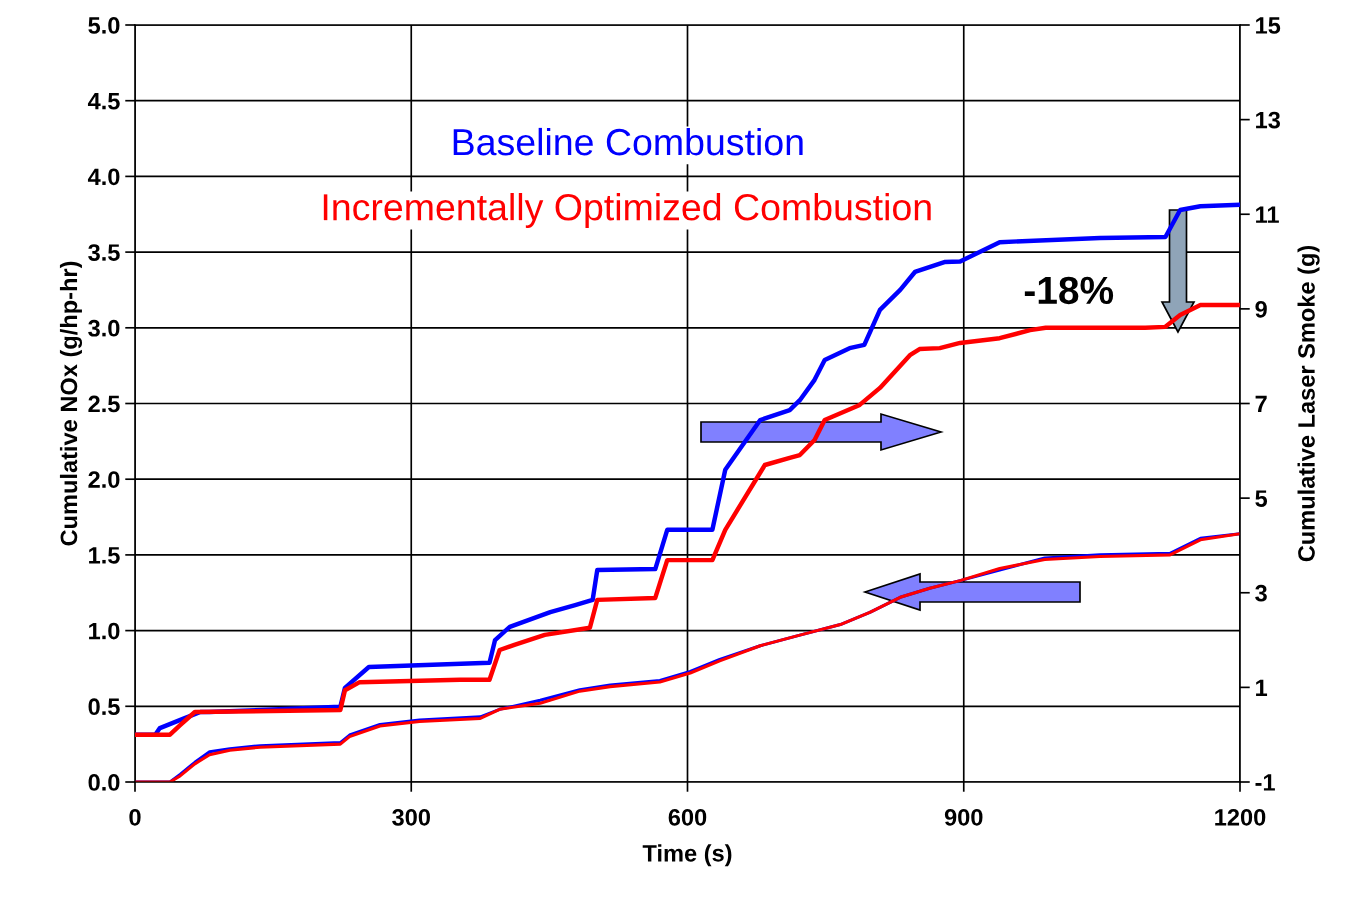 The image size is (1355, 907). What do you see at coordinates (104, 25) in the screenshot?
I see `y-tick-label: 5.0` at bounding box center [104, 25].